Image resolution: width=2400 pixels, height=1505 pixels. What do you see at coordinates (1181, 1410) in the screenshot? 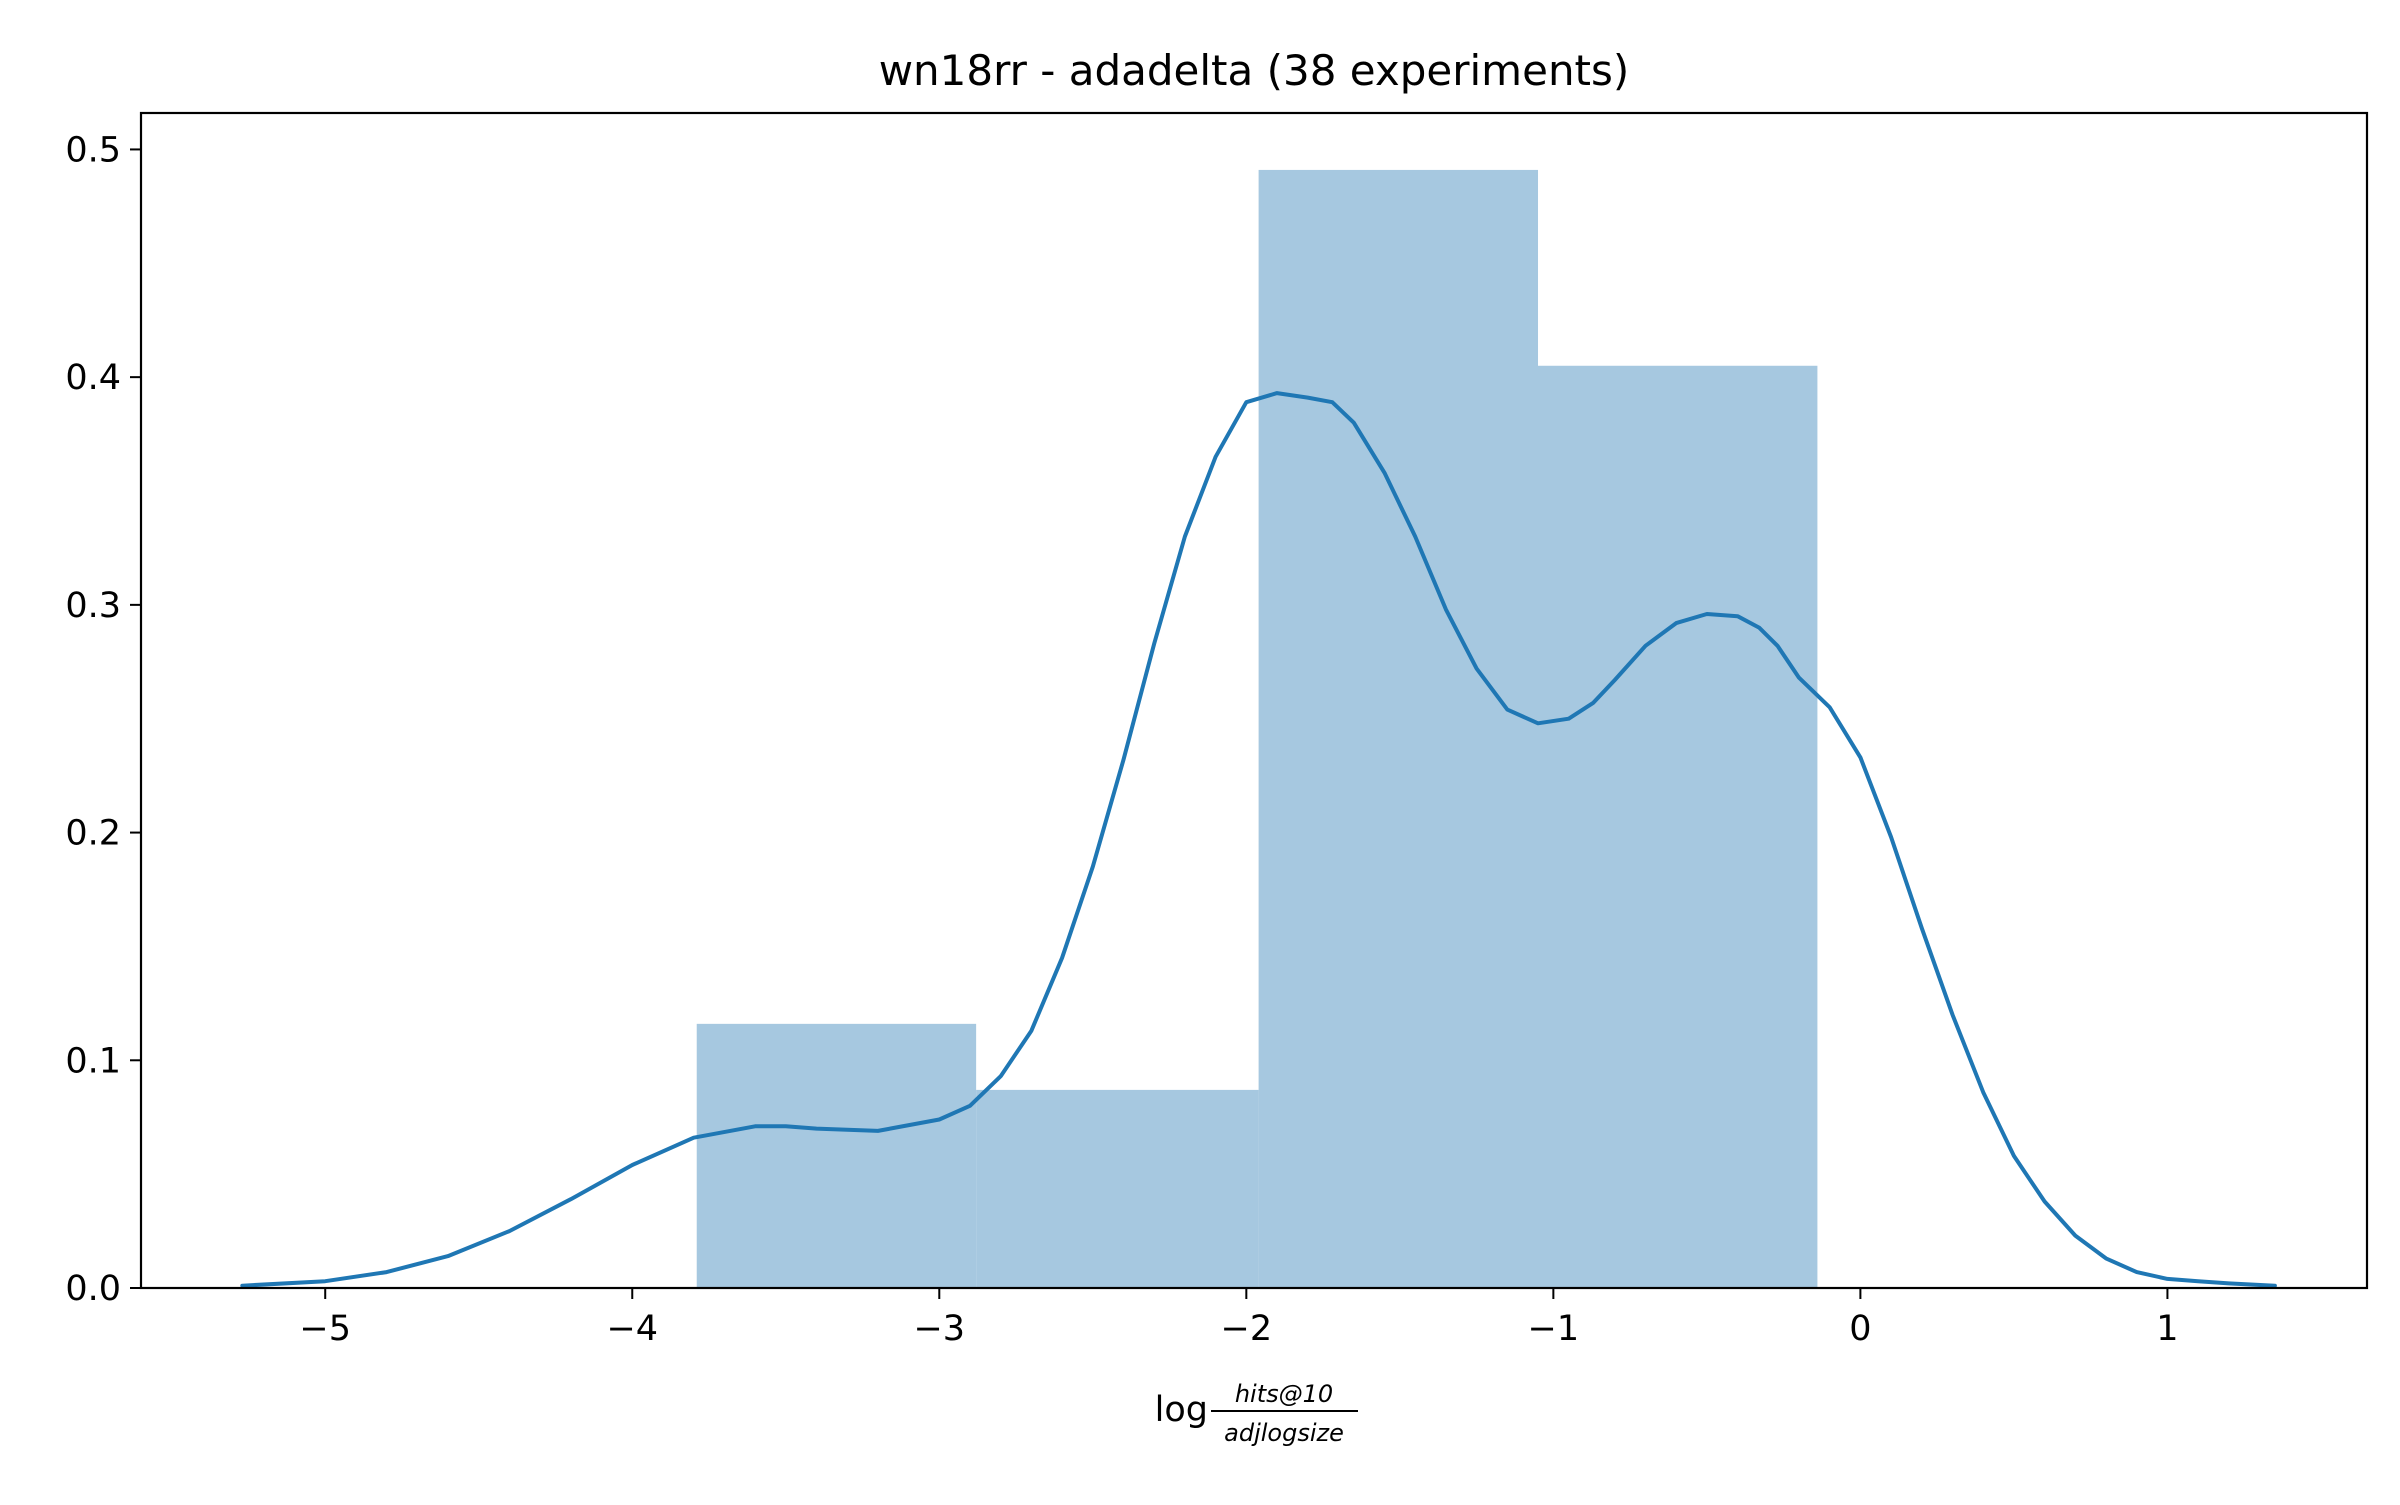
I see `x-axis-label-prefix: log` at bounding box center [1181, 1410].